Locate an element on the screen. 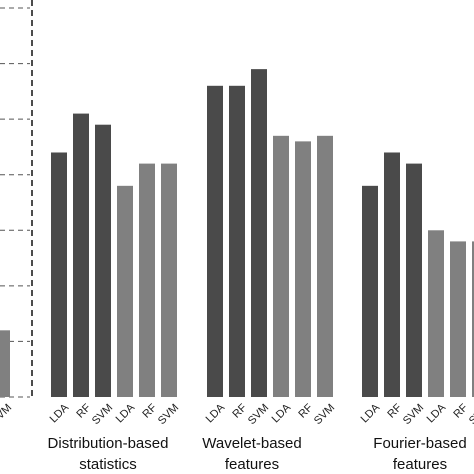  group-label: Wavelet-based is located at coordinates (252, 443).